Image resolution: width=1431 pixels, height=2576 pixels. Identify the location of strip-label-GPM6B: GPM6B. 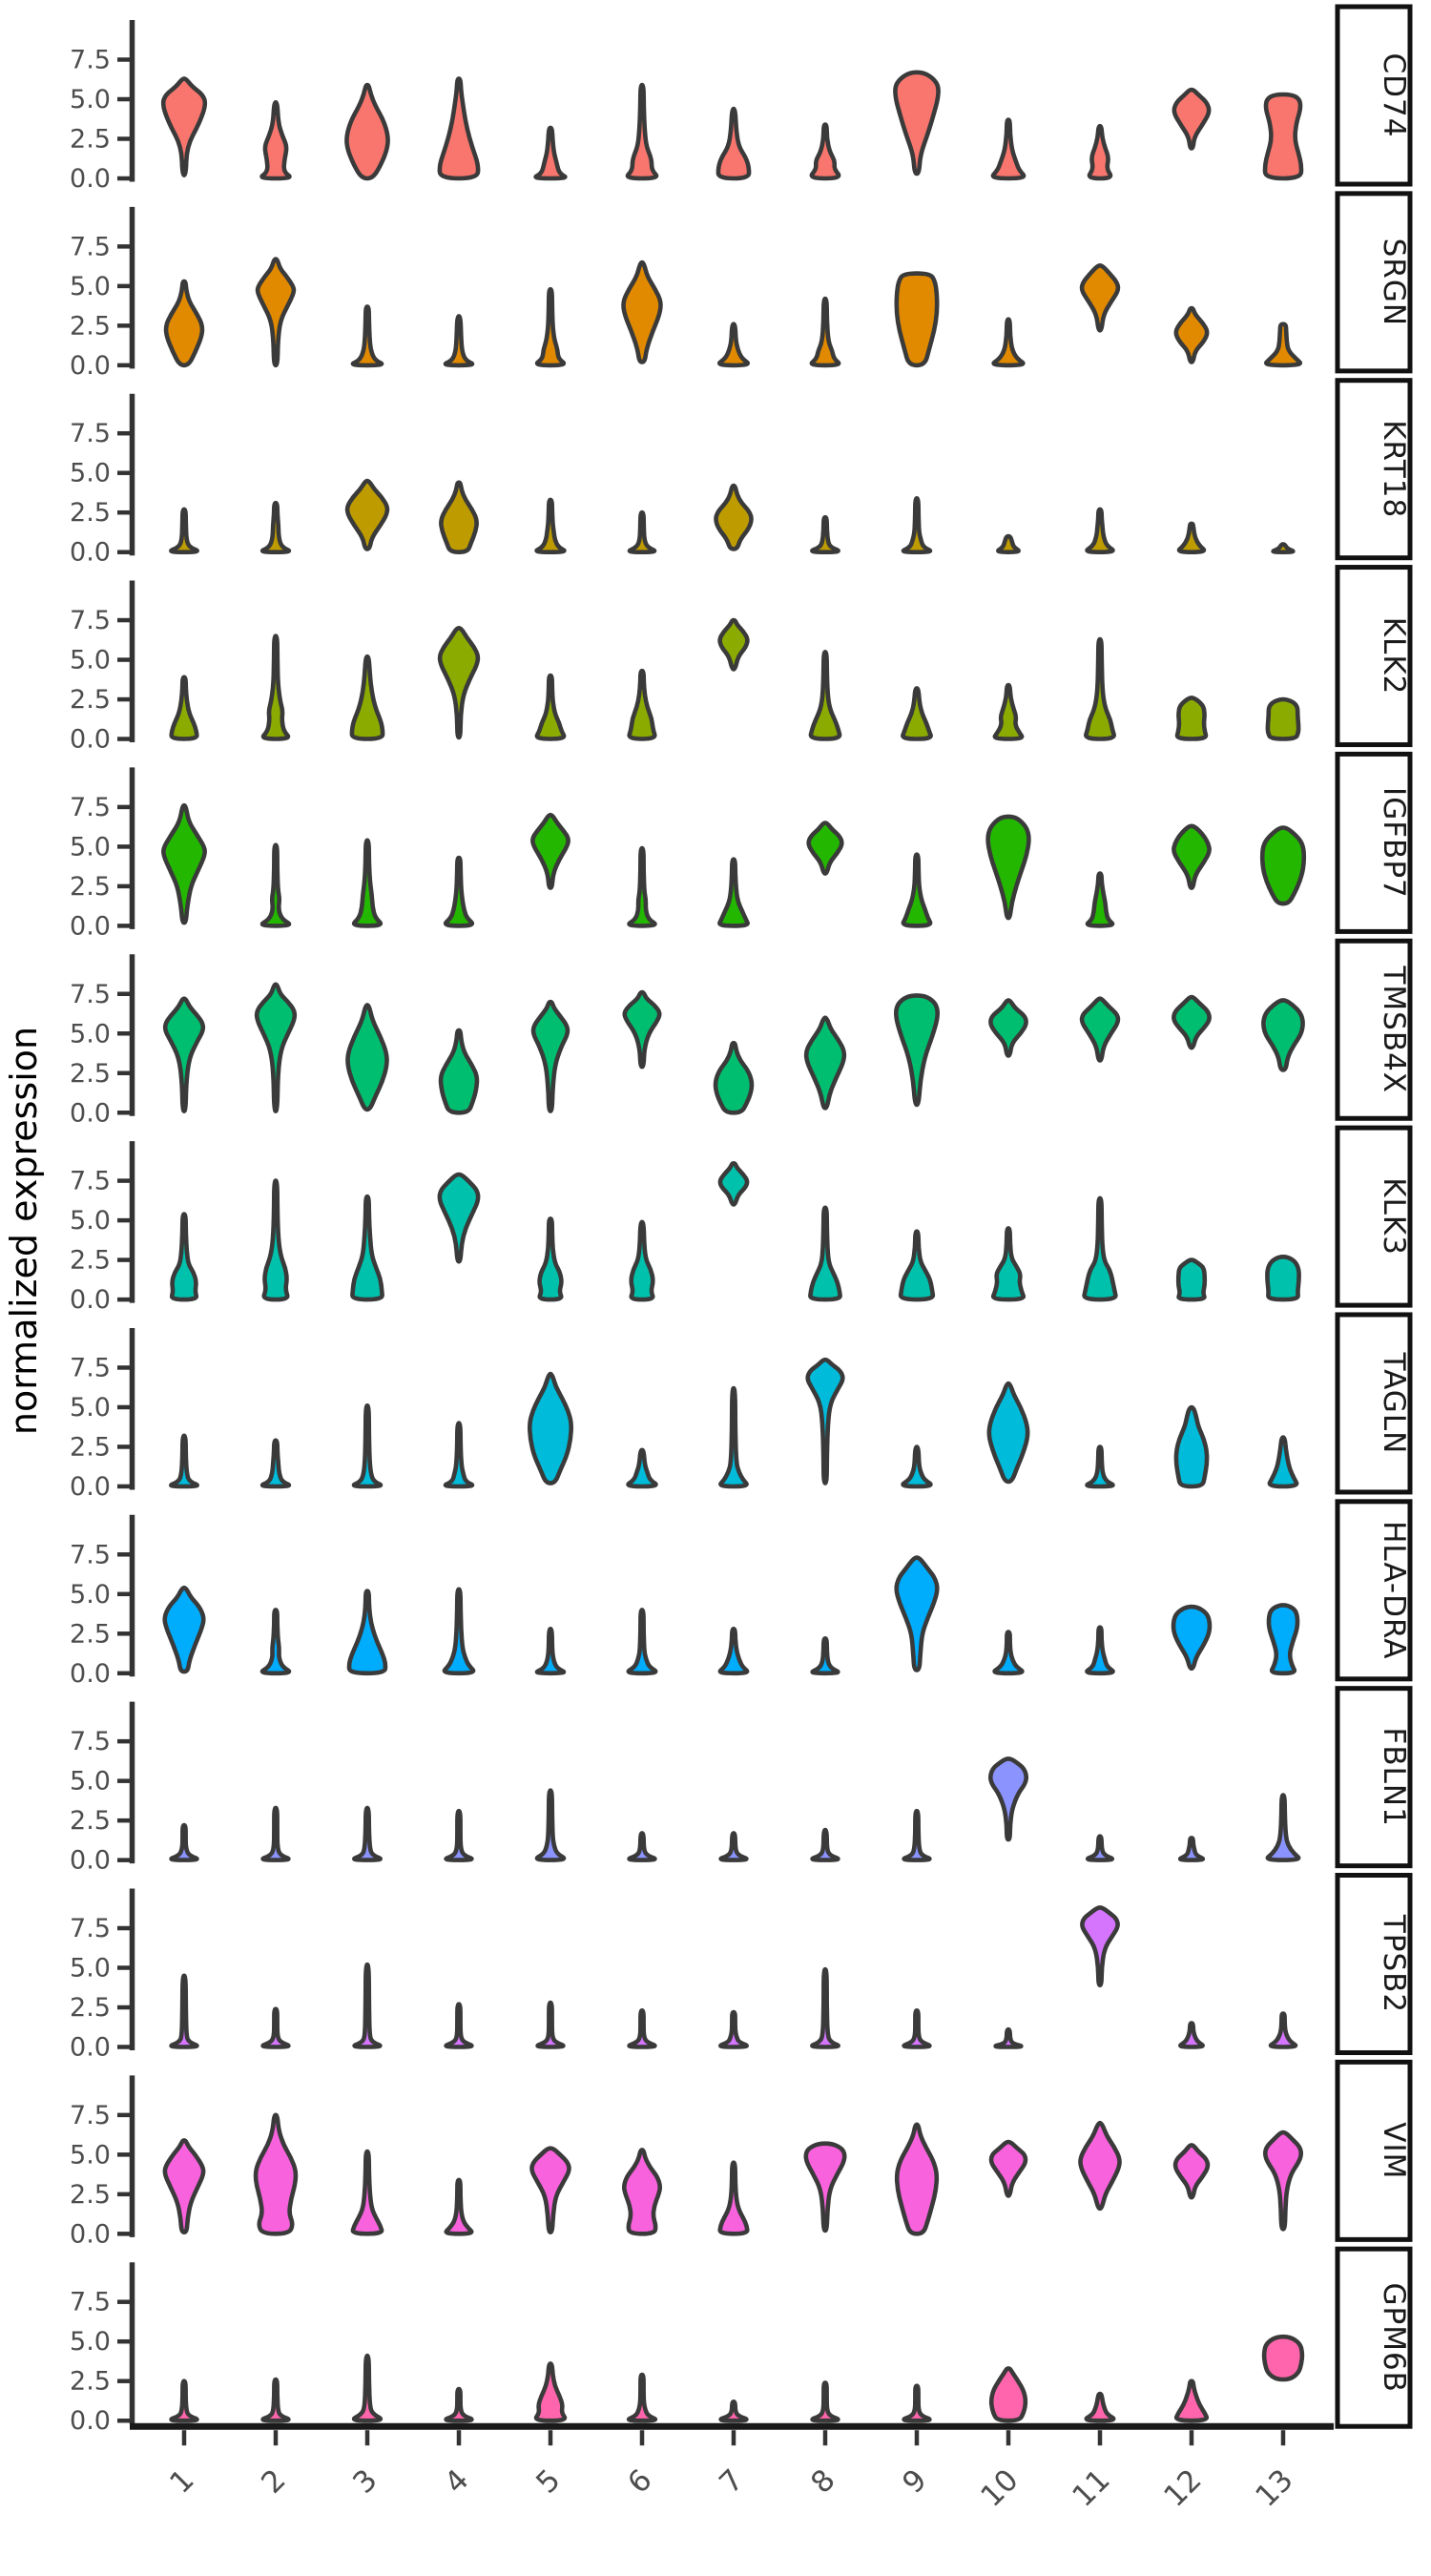
(1394, 2337).